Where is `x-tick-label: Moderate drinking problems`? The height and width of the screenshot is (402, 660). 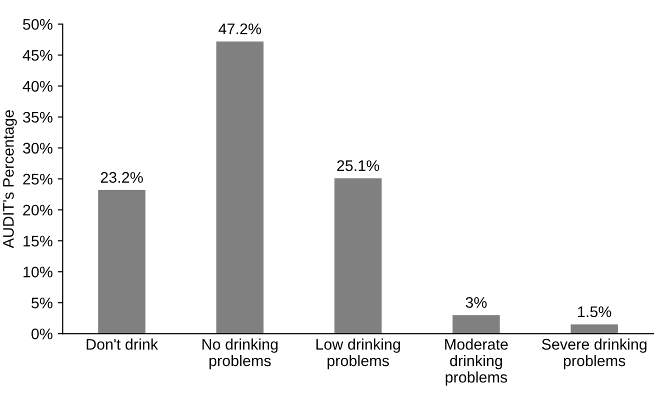
x-tick-label: Moderate drinking problems is located at coordinates (476, 362).